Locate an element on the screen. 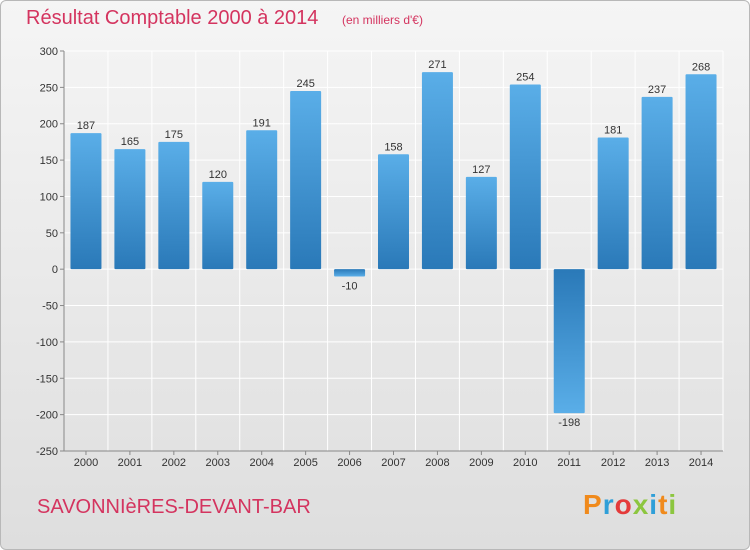  bar-2000 is located at coordinates (86, 201).